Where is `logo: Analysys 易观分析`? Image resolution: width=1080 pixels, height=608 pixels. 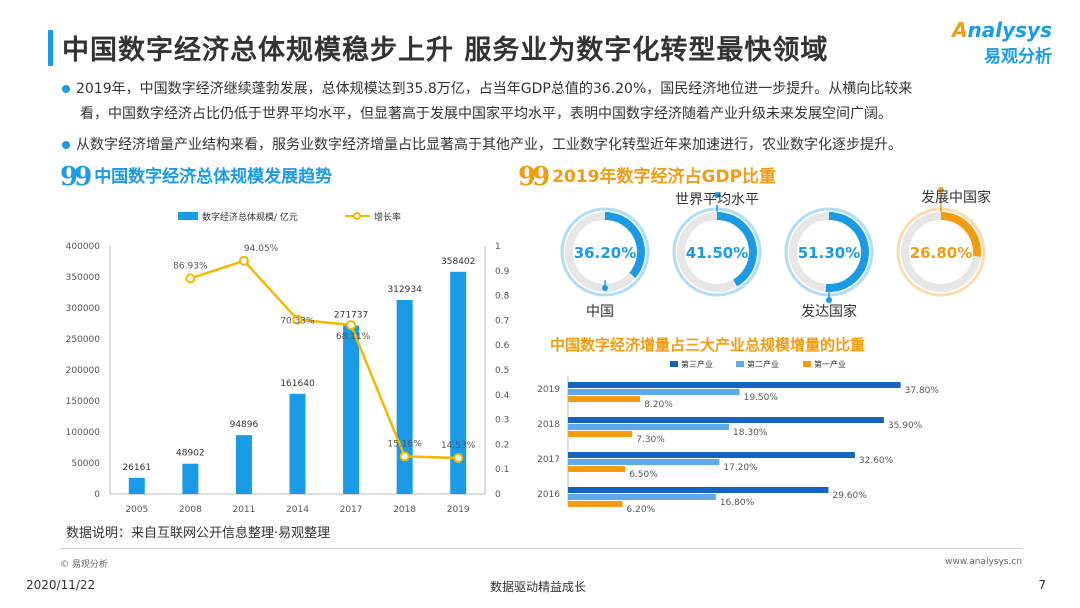 logo: Analysys 易观分析 is located at coordinates (1002, 42).